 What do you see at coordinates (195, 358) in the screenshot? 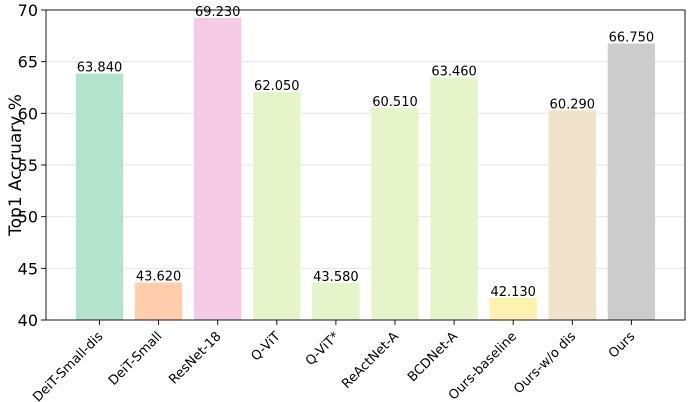
I see `x-tick-label: ResNet-18` at bounding box center [195, 358].